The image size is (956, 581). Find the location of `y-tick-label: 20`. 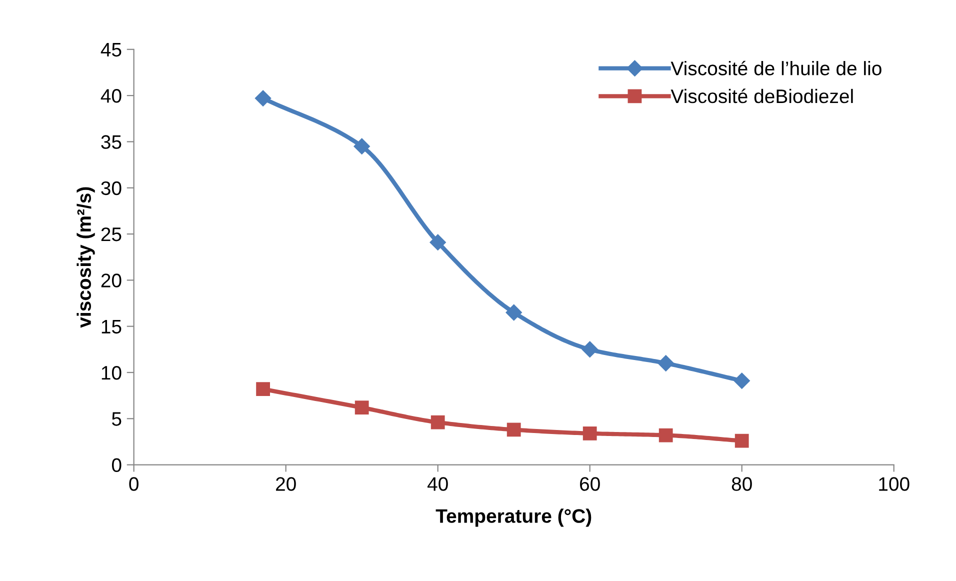

y-tick-label: 20 is located at coordinates (111, 281).